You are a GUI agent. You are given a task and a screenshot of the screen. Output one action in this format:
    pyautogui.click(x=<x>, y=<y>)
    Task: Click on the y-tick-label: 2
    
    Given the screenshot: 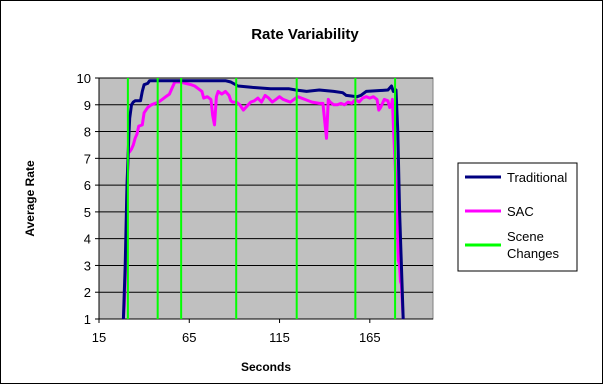 What is the action you would take?
    pyautogui.click(x=87, y=292)
    